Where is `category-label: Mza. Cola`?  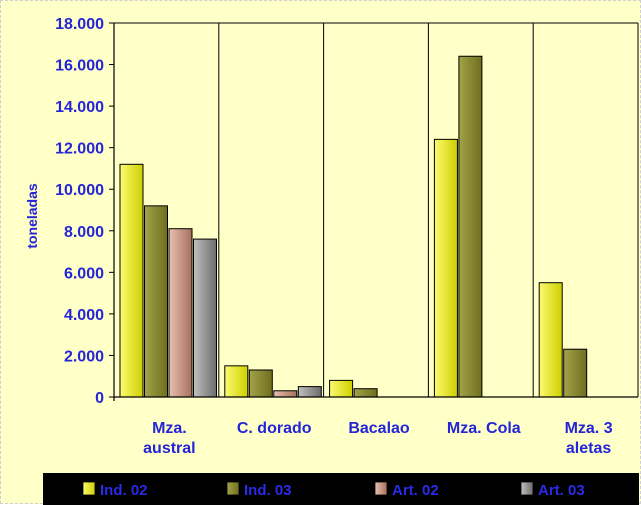 category-label: Mza. Cola is located at coordinates (484, 428).